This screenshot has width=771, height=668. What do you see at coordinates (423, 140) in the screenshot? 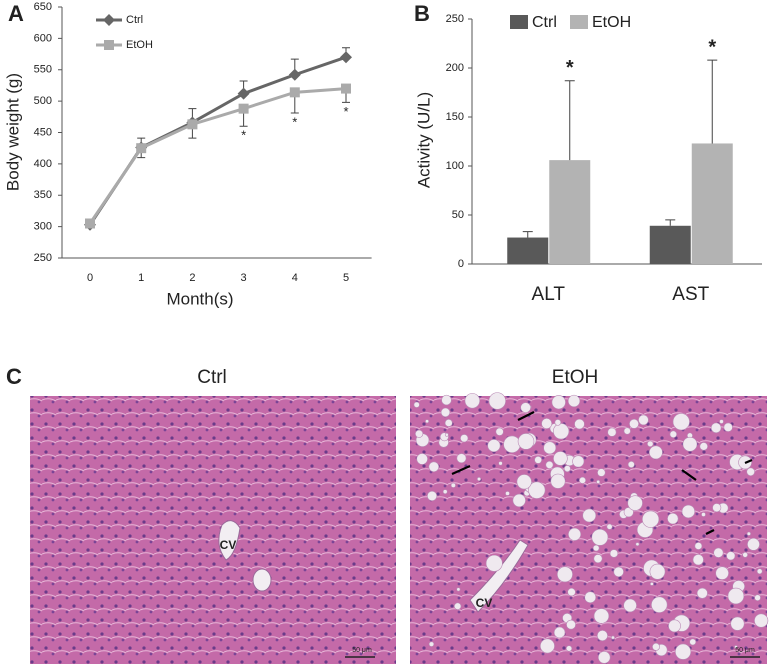
I see `y-axis-label: Activity (U/L)` at bounding box center [423, 140].